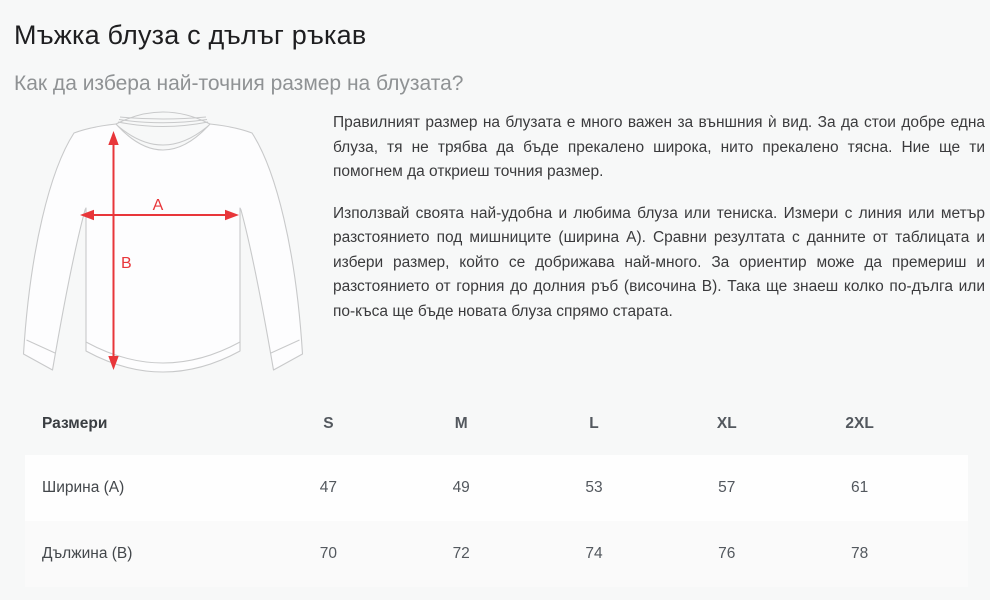 Image resolution: width=990 pixels, height=600 pixels. What do you see at coordinates (126, 263) in the screenshot?
I see `length-label: B` at bounding box center [126, 263].